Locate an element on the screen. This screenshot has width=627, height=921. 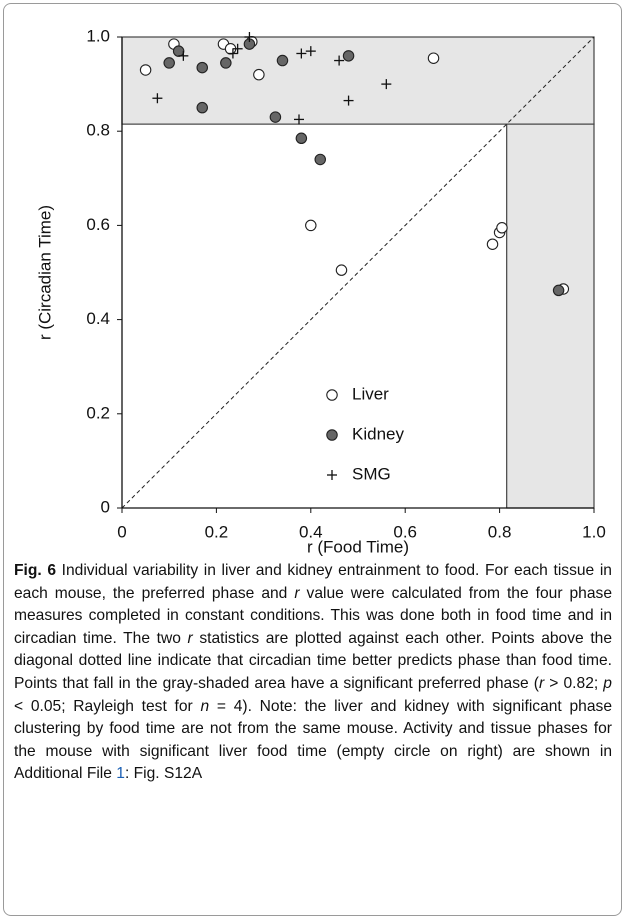
legend-label: Kidney is located at coordinates (378, 433).